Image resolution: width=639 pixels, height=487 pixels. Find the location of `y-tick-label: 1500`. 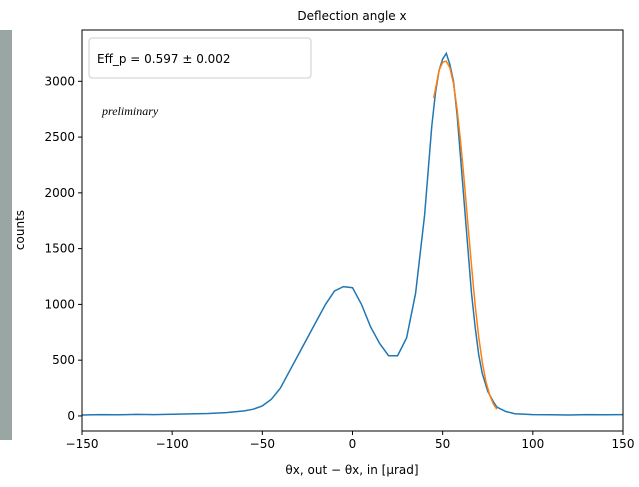

y-tick-label: 1500 is located at coordinates (59, 249).